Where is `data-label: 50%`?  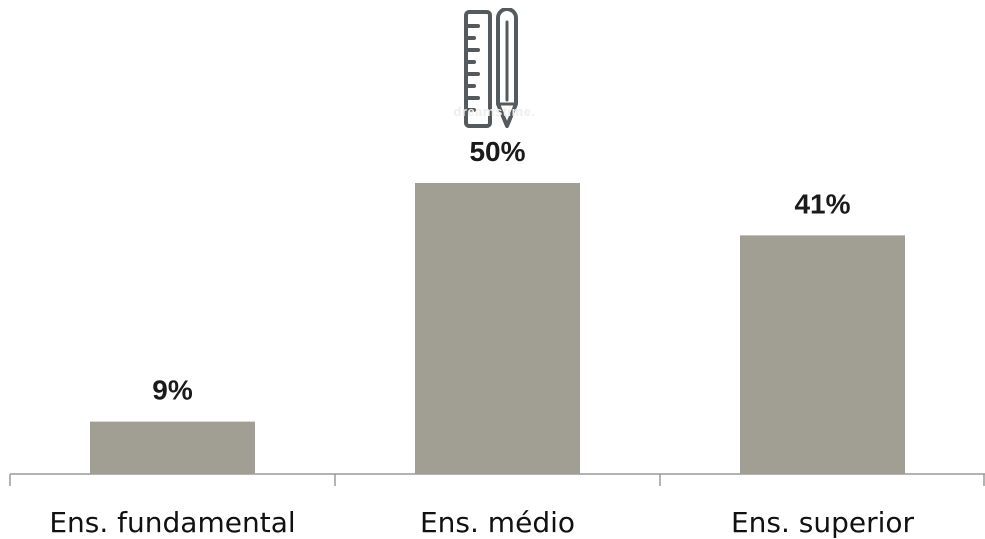 data-label: 50% is located at coordinates (497, 151).